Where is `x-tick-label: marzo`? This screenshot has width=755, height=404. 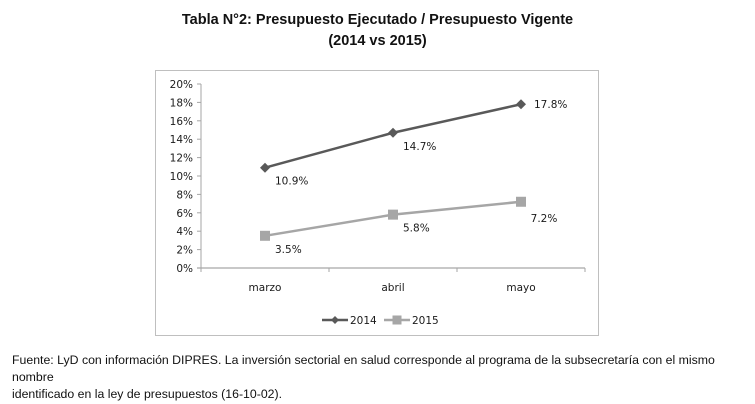 x-tick-label: marzo is located at coordinates (265, 288).